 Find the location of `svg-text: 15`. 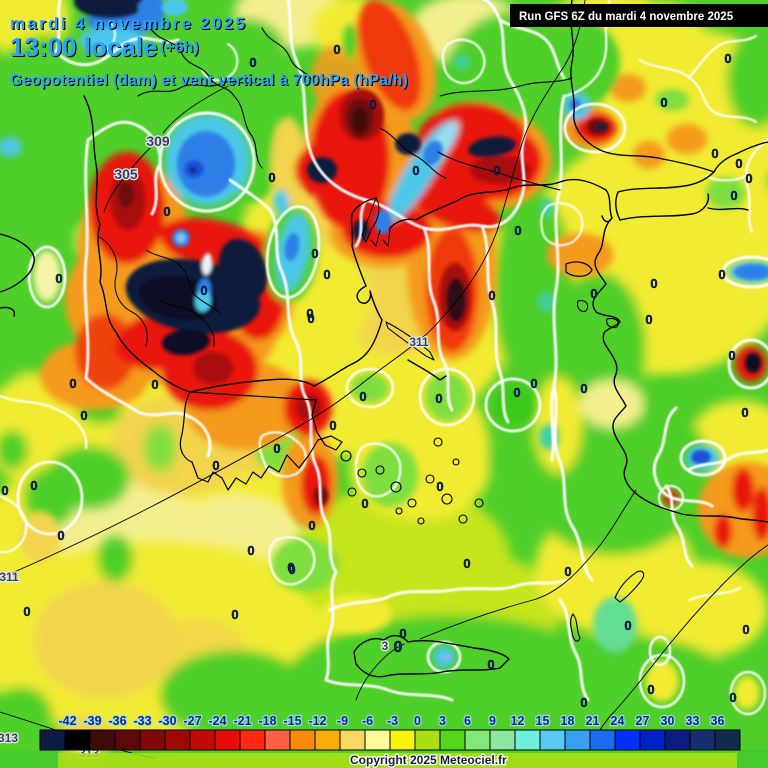

svg-text: 15 is located at coordinates (543, 721).